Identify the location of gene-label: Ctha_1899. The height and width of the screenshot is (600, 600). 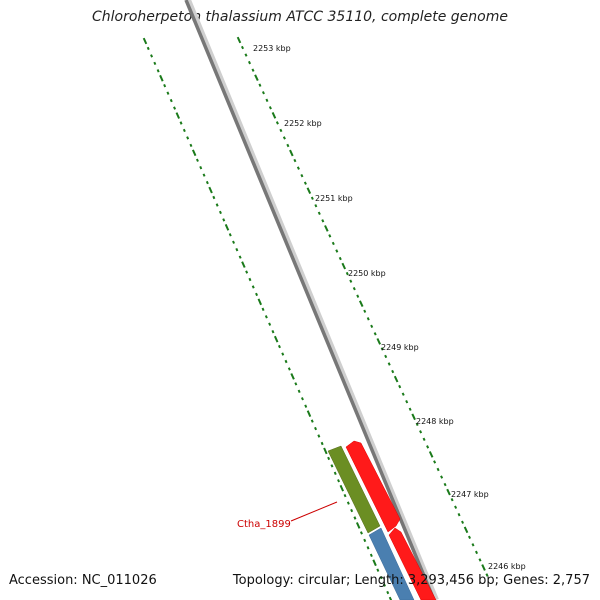
(264, 524).